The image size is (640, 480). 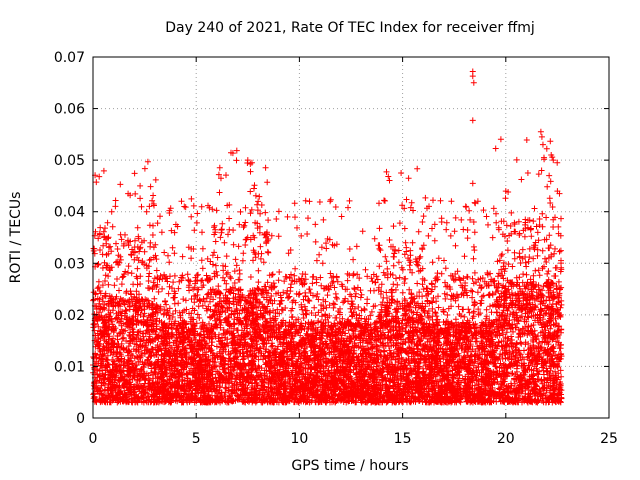 What do you see at coordinates (69, 58) in the screenshot?
I see `y-tick-label: 0.07` at bounding box center [69, 58].